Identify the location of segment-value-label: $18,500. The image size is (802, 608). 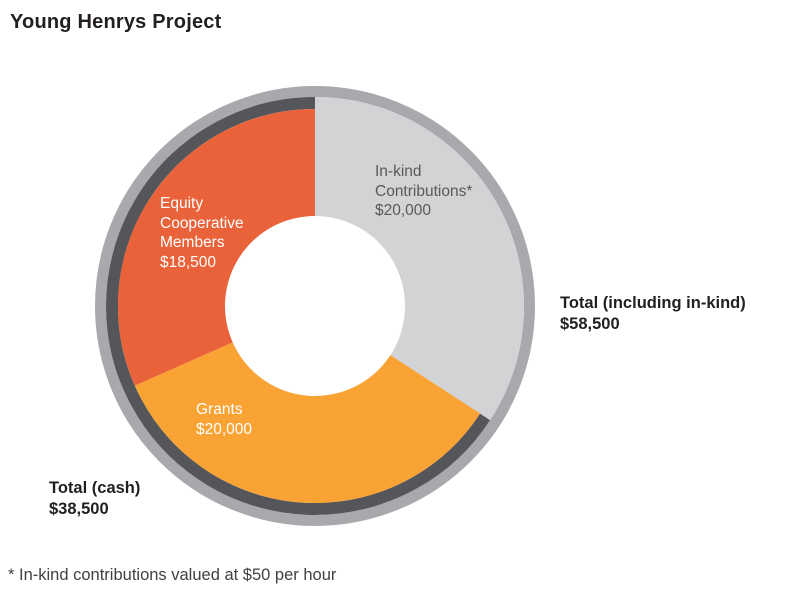
(188, 262).